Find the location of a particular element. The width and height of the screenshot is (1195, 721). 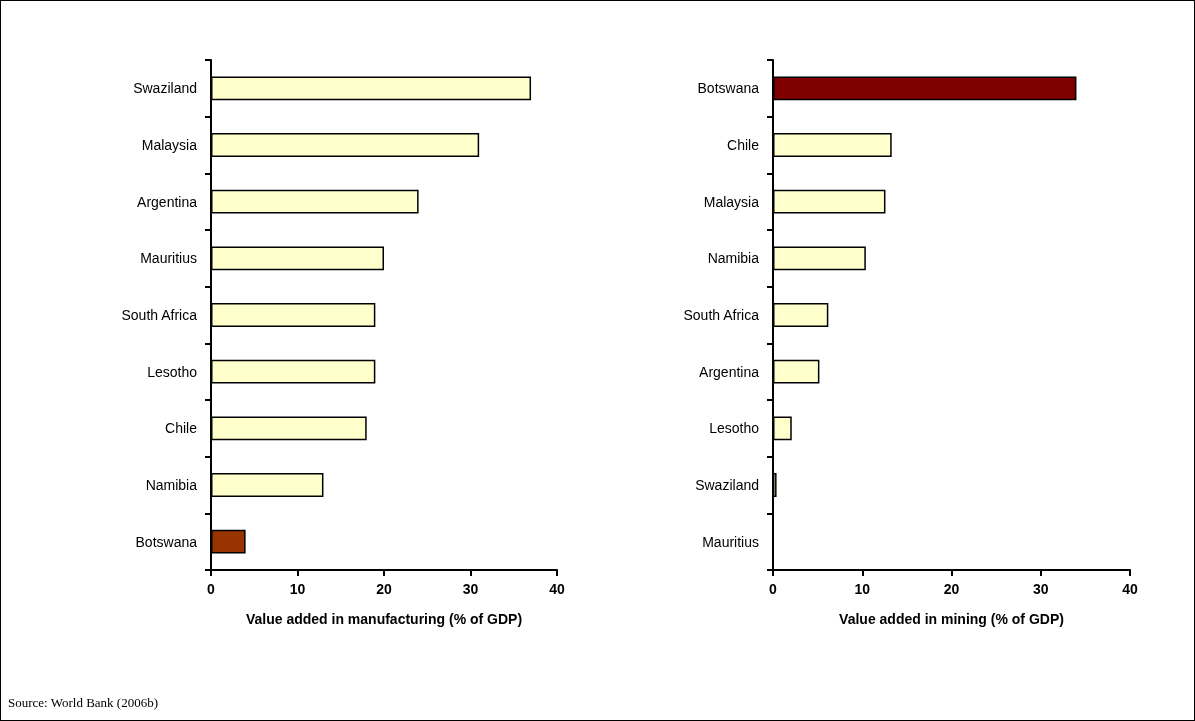

x-axis-title: Value added in manufacturing (% of GDP) is located at coordinates (384, 619).